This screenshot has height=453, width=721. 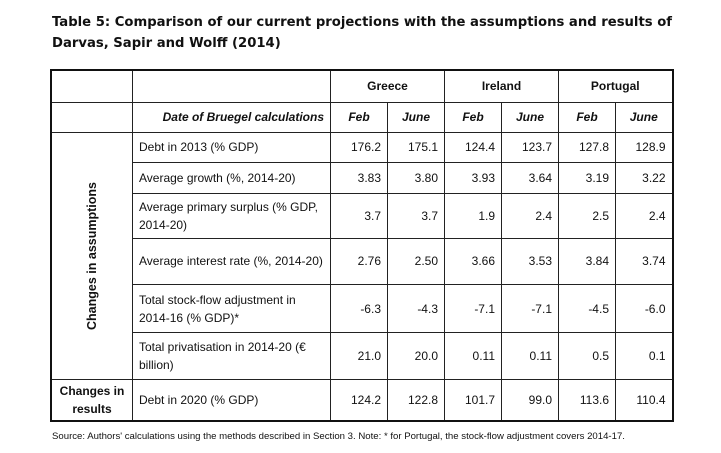 What do you see at coordinates (473, 261) in the screenshot?
I see `table-cell: 3.66` at bounding box center [473, 261].